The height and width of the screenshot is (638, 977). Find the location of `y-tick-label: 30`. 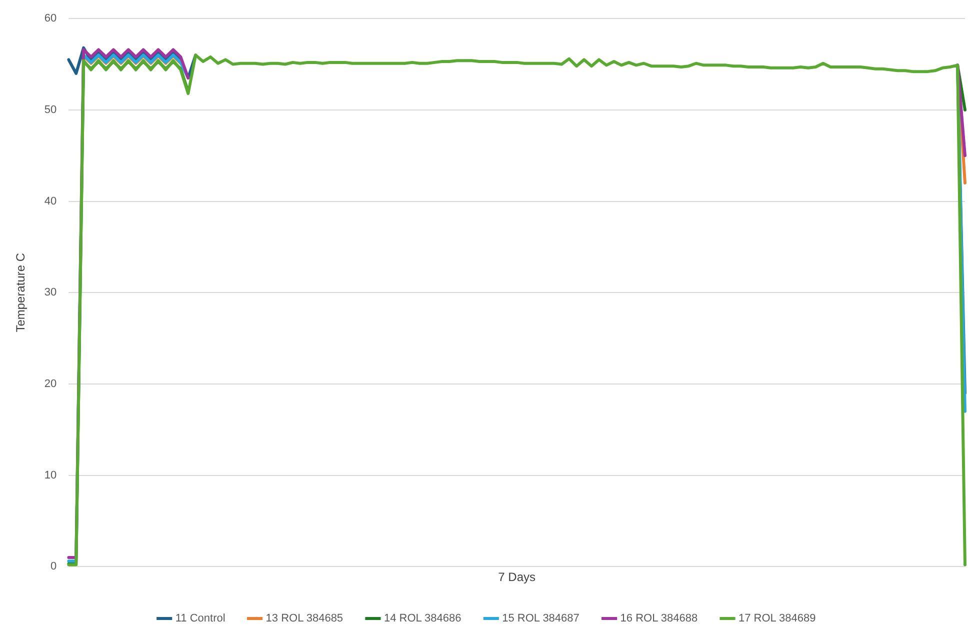

y-tick-label: 30 is located at coordinates (50, 292).